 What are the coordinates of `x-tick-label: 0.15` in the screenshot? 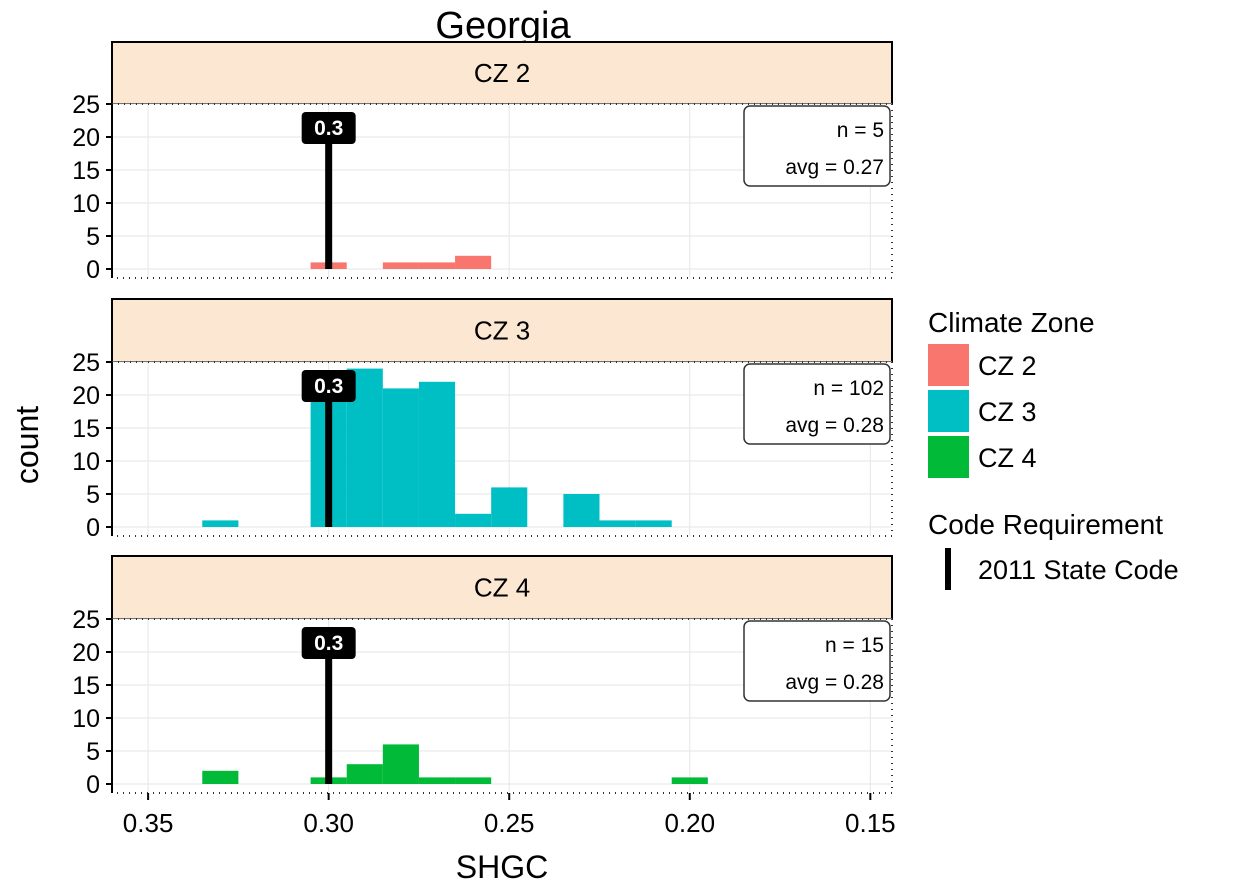 It's located at (870, 823).